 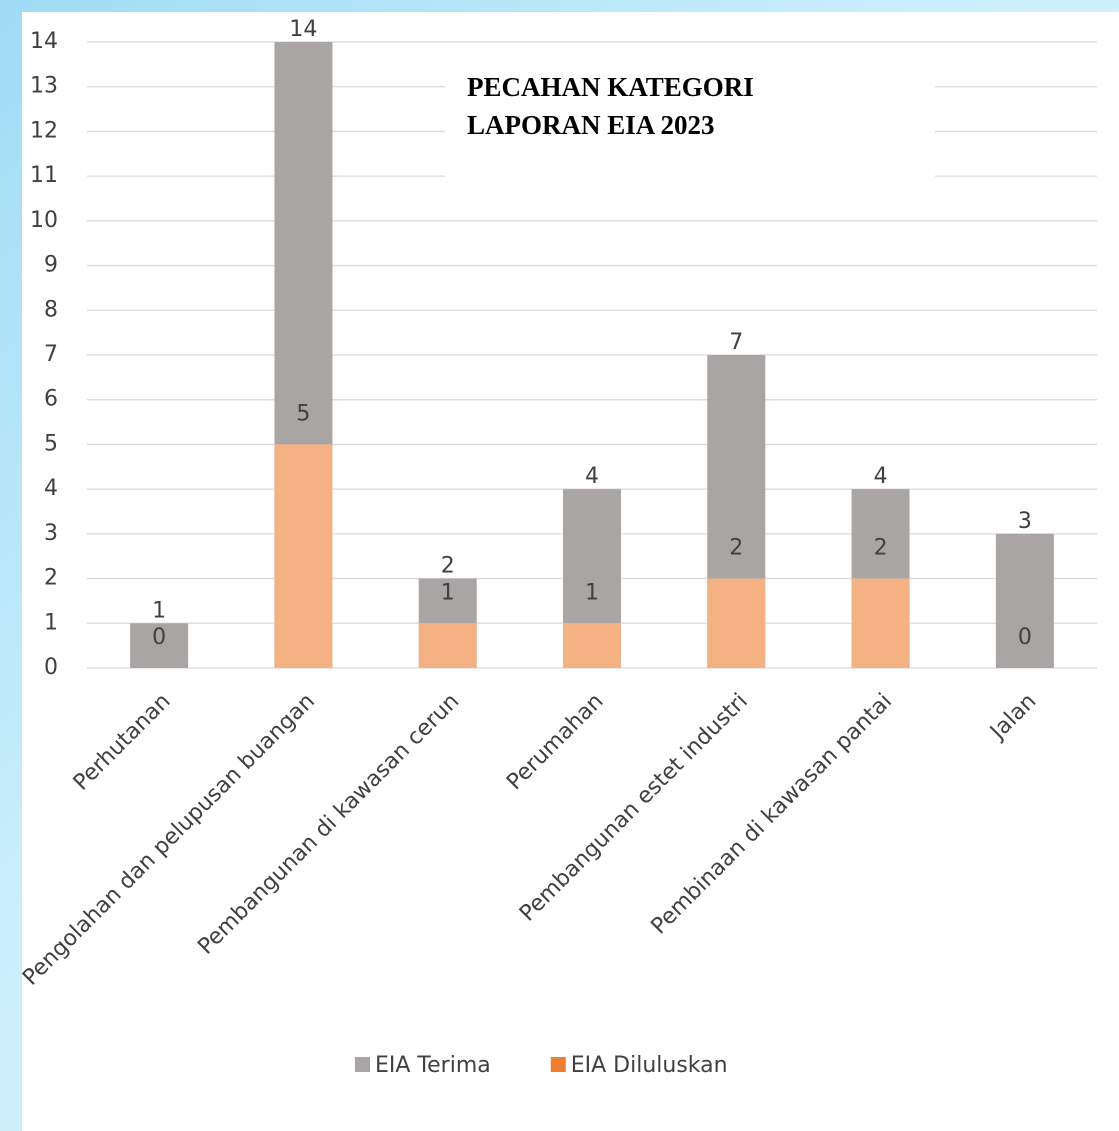 What do you see at coordinates (51, 622) in the screenshot?
I see `y-tick-label: 1` at bounding box center [51, 622].